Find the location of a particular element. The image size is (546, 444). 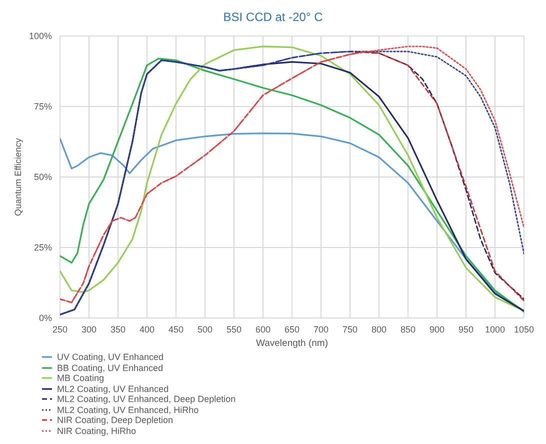

x-tick-label: 550 is located at coordinates (234, 329).